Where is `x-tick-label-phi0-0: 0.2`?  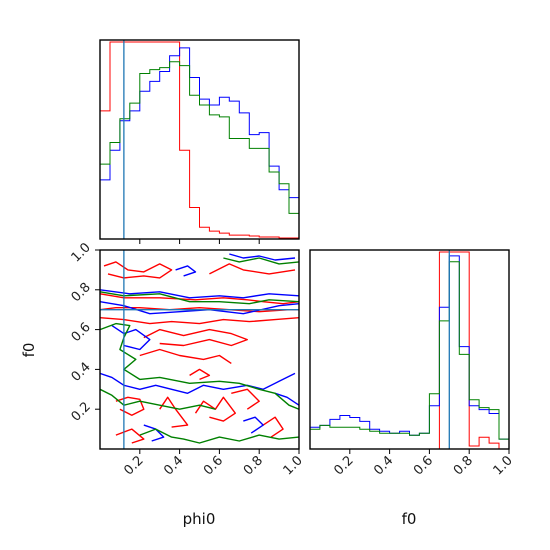 x-tick-label-phi0-0: 0.2 is located at coordinates (133, 465).